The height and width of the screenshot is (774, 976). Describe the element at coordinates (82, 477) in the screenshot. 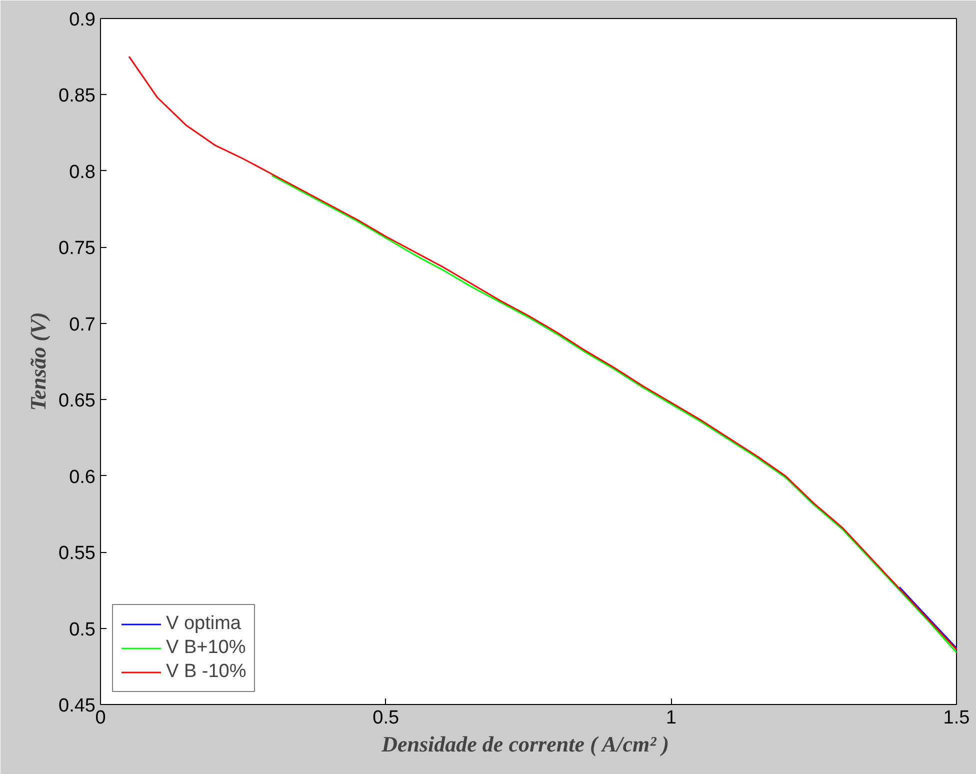

I see `y-tick-label: 0.6` at that location.